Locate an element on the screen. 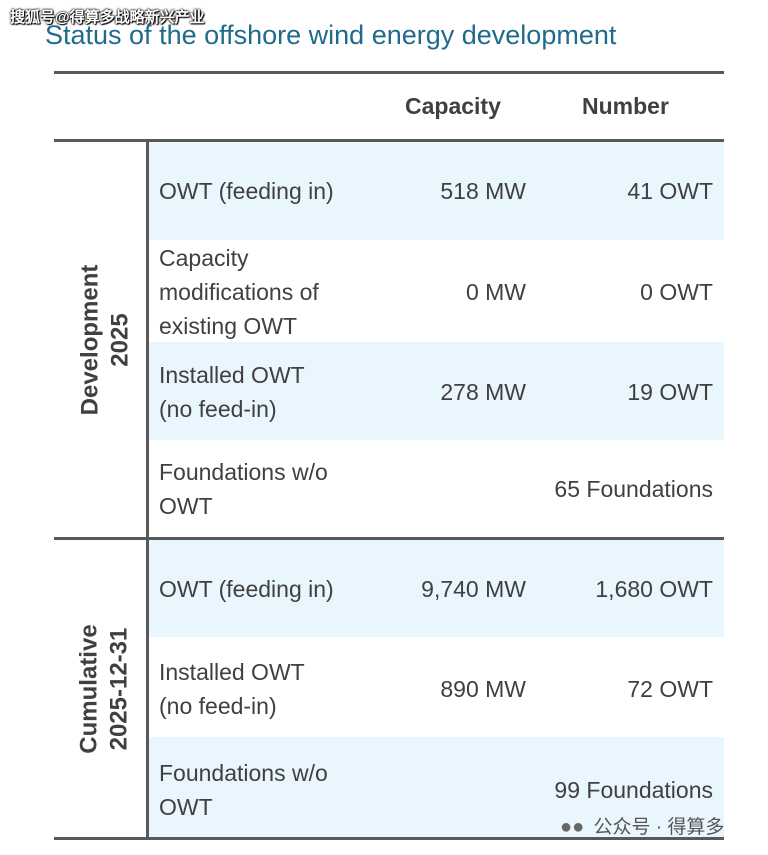  row-number: 65 Foundations is located at coordinates (633, 489).